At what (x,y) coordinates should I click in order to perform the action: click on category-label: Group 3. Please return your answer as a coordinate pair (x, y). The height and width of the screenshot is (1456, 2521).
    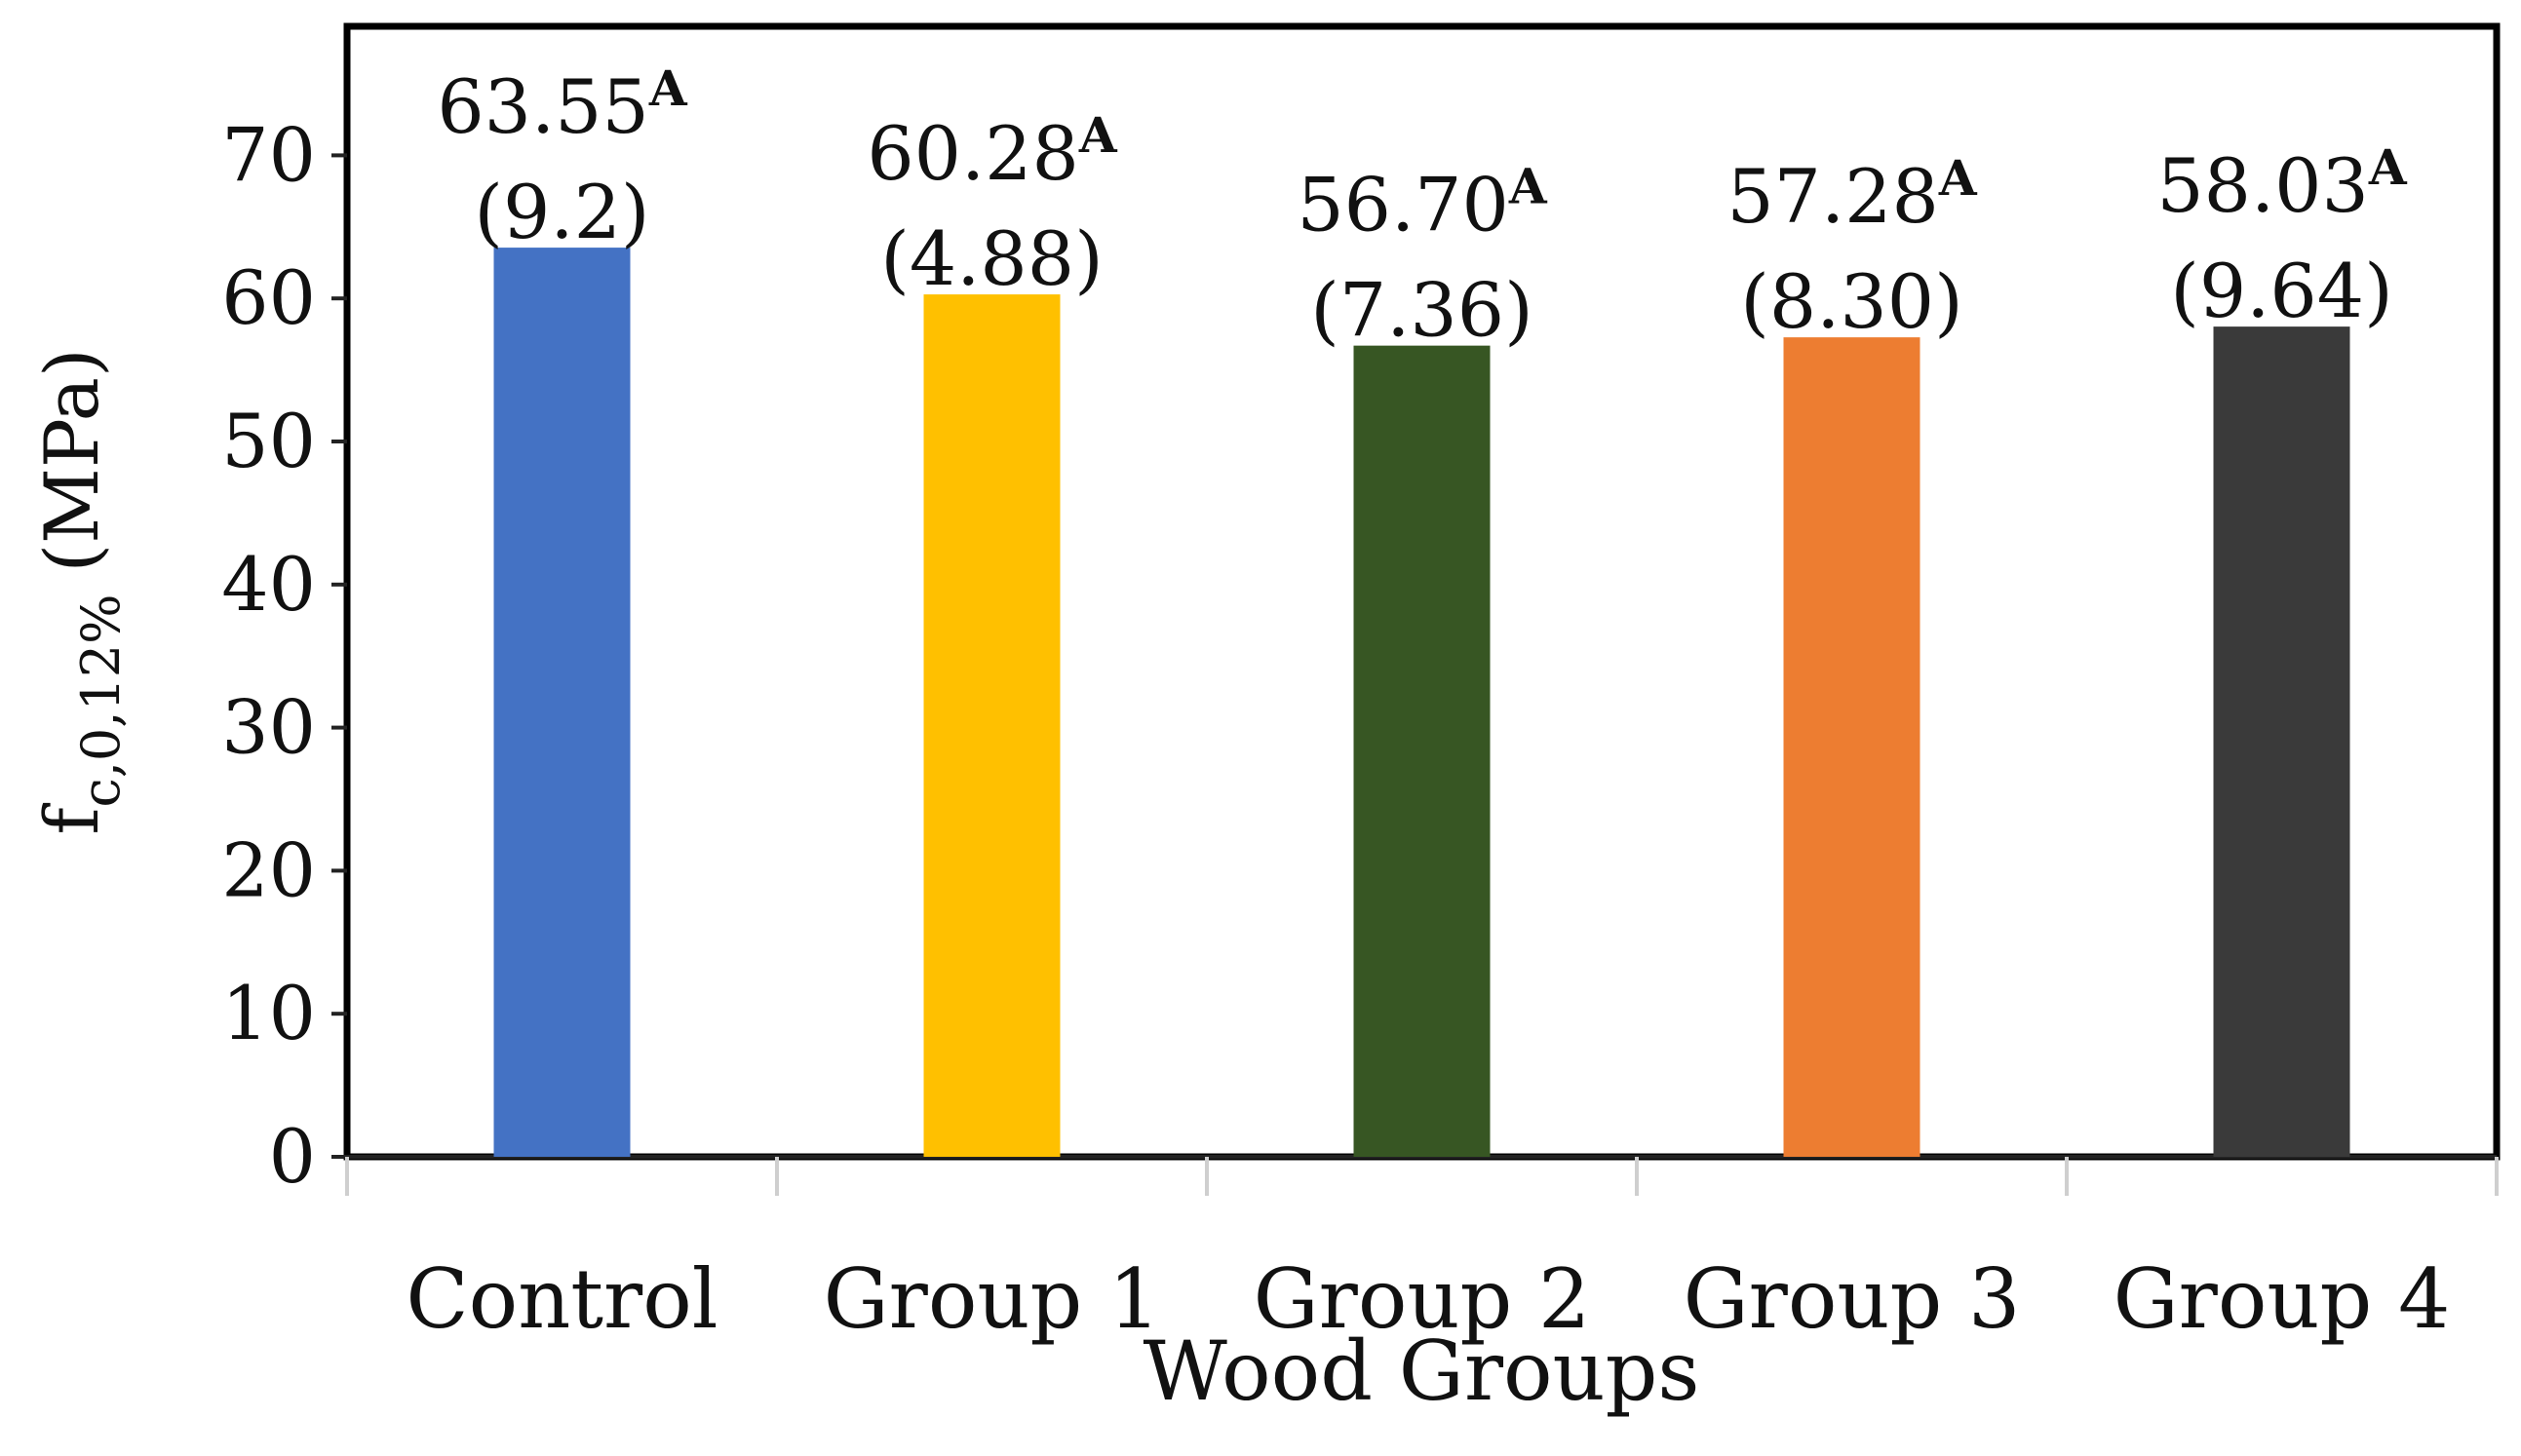
    Looking at the image, I should click on (1852, 1299).